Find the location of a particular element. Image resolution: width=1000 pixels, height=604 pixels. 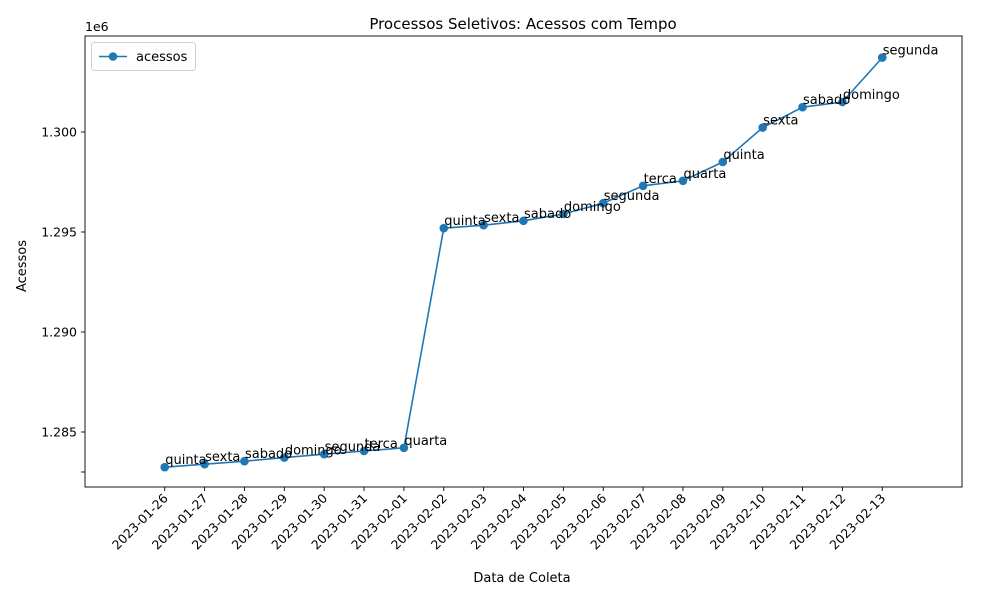

y-axis-title: Acessos is located at coordinates (22, 266).